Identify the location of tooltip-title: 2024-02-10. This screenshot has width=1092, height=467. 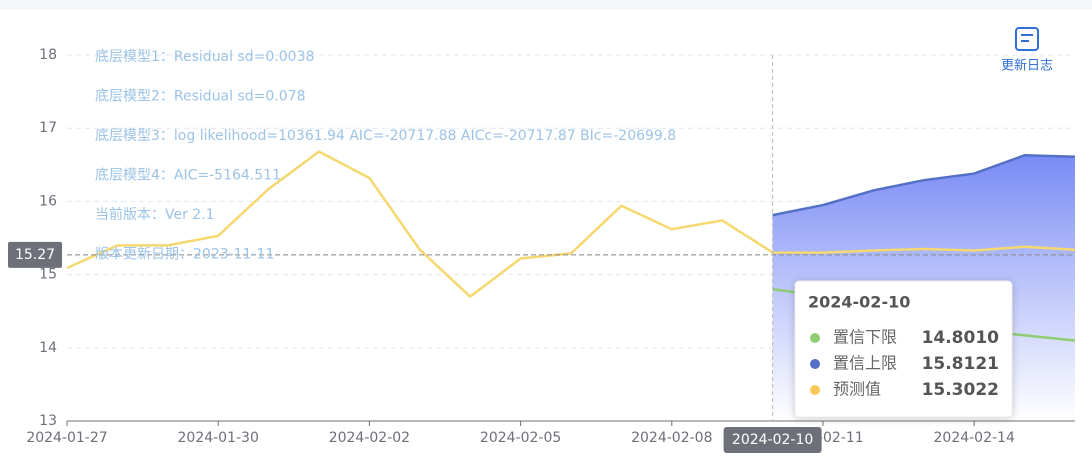
(859, 302).